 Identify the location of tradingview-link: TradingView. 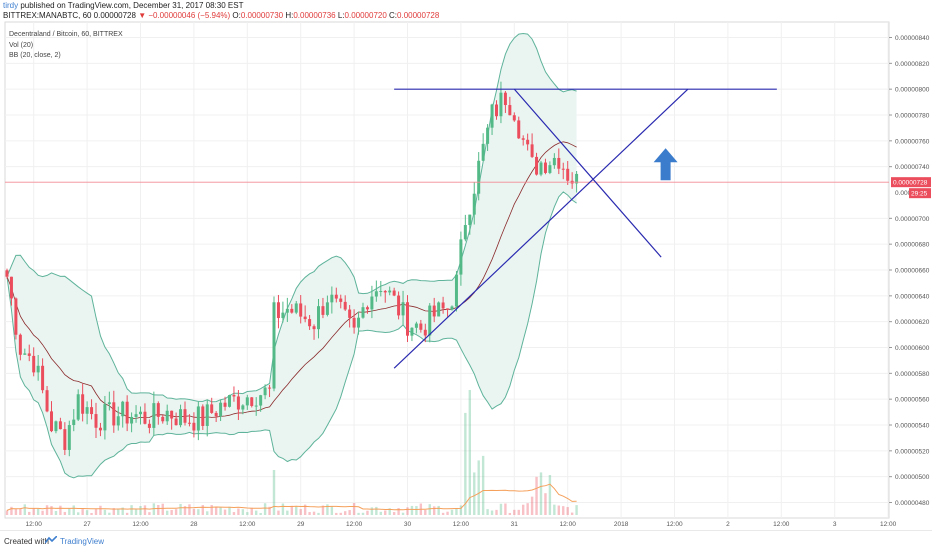
(82, 541).